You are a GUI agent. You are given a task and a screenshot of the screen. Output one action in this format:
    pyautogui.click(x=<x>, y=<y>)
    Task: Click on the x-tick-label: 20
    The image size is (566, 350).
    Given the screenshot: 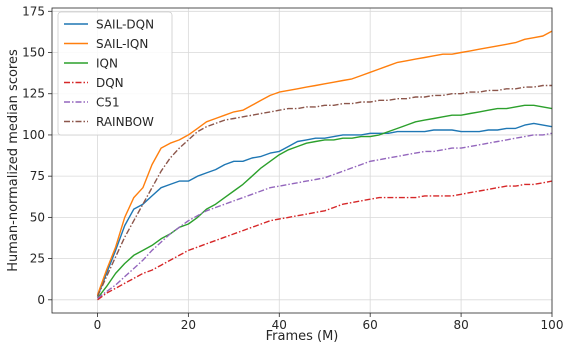 What is the action you would take?
    pyautogui.click(x=188, y=325)
    